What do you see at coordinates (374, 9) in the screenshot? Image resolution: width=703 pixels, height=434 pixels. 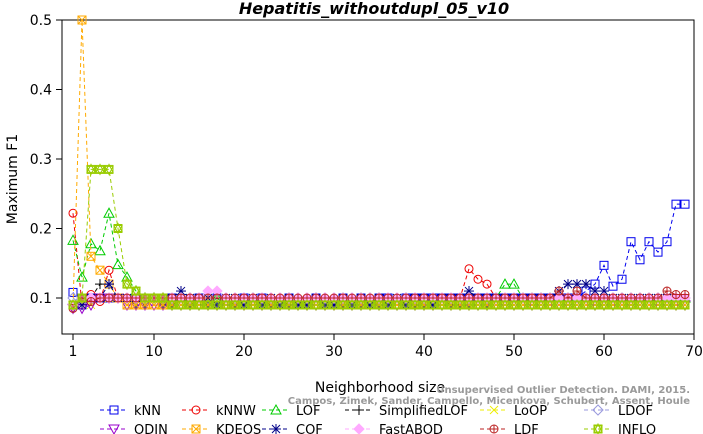 I see `chart-title: Hepatitis_withoutdupl_05_v10` at bounding box center [374, 9].